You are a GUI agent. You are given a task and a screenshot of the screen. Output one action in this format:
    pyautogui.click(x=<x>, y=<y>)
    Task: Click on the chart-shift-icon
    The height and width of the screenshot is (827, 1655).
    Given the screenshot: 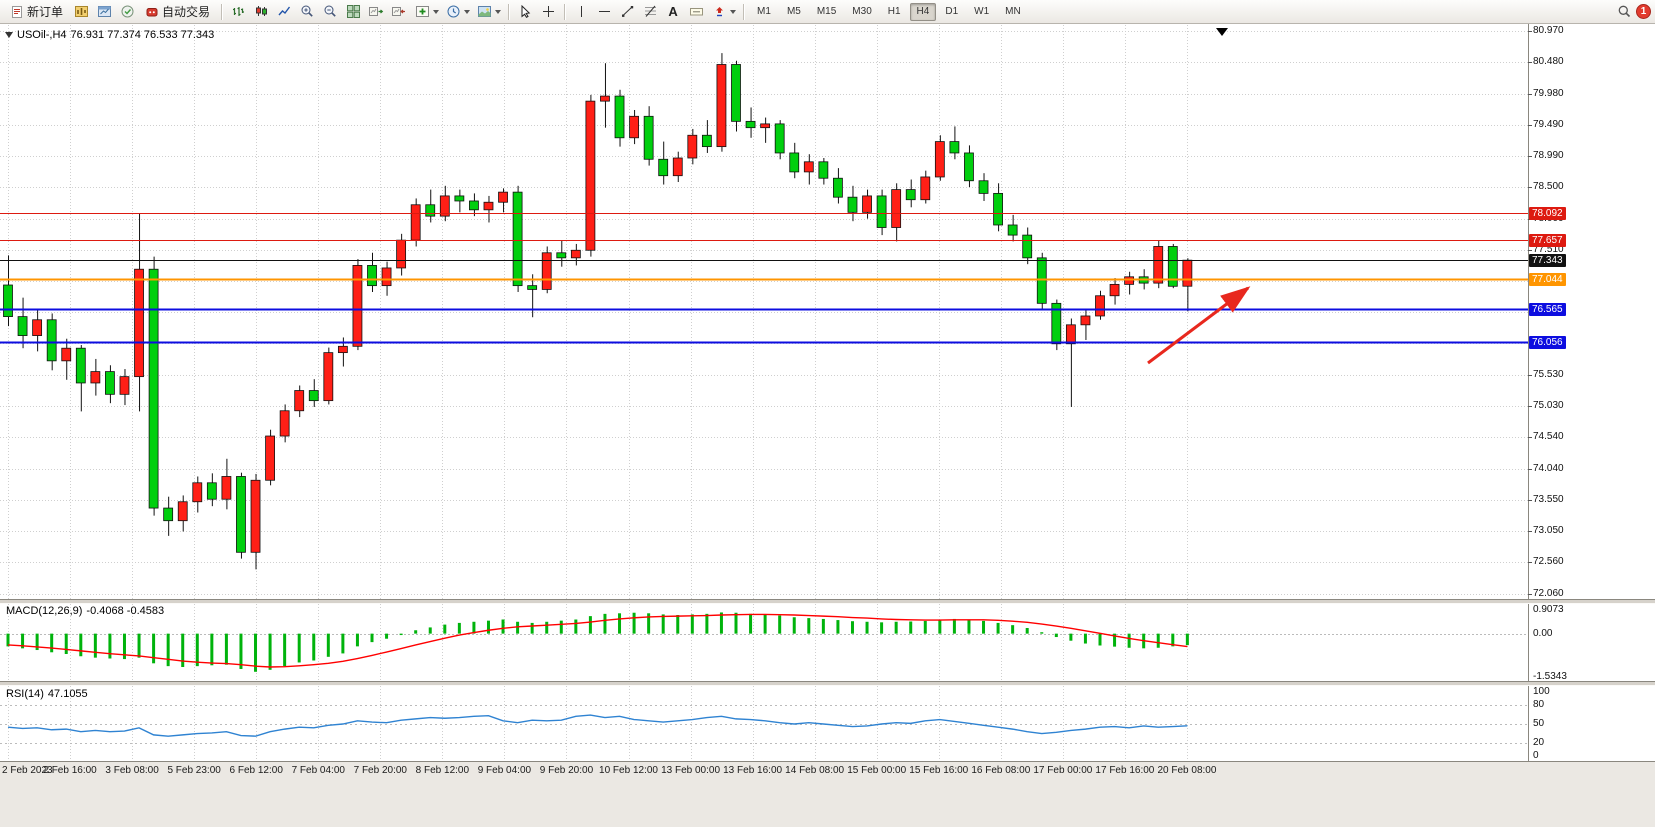 What is the action you would take?
    pyautogui.click(x=399, y=12)
    